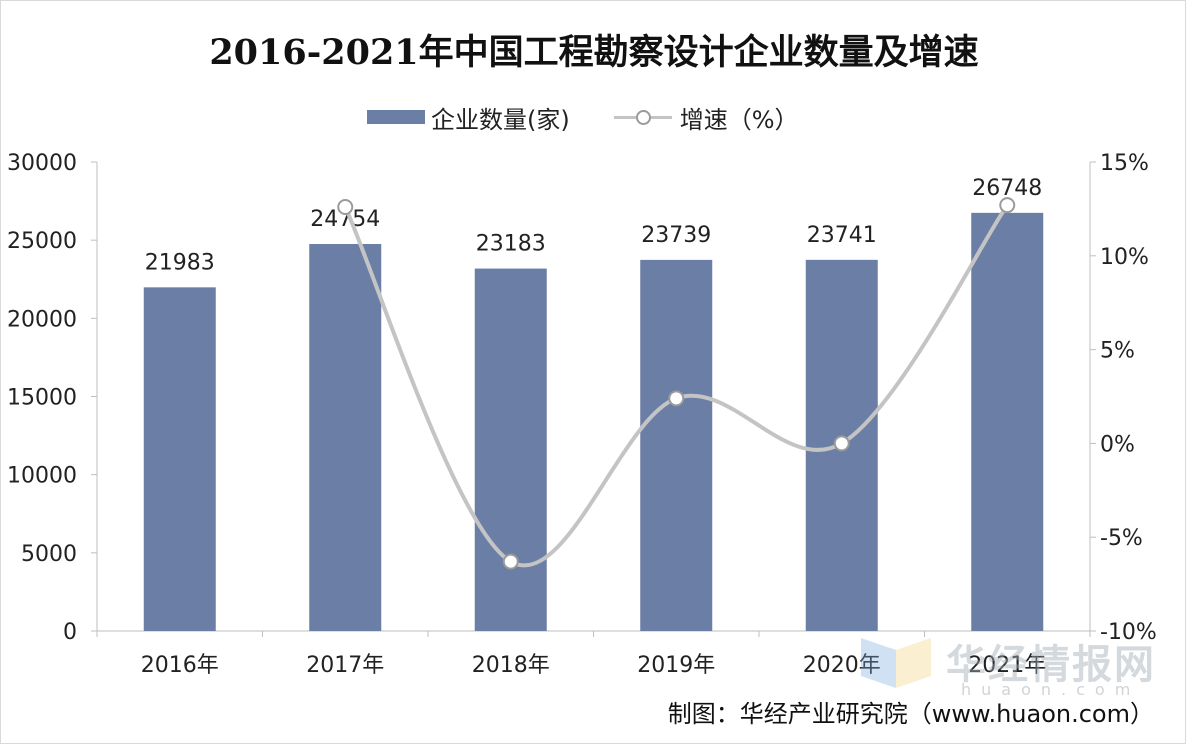 The height and width of the screenshot is (746, 1188). What do you see at coordinates (180, 665) in the screenshot?
I see `x-tick-label: 2016年` at bounding box center [180, 665].